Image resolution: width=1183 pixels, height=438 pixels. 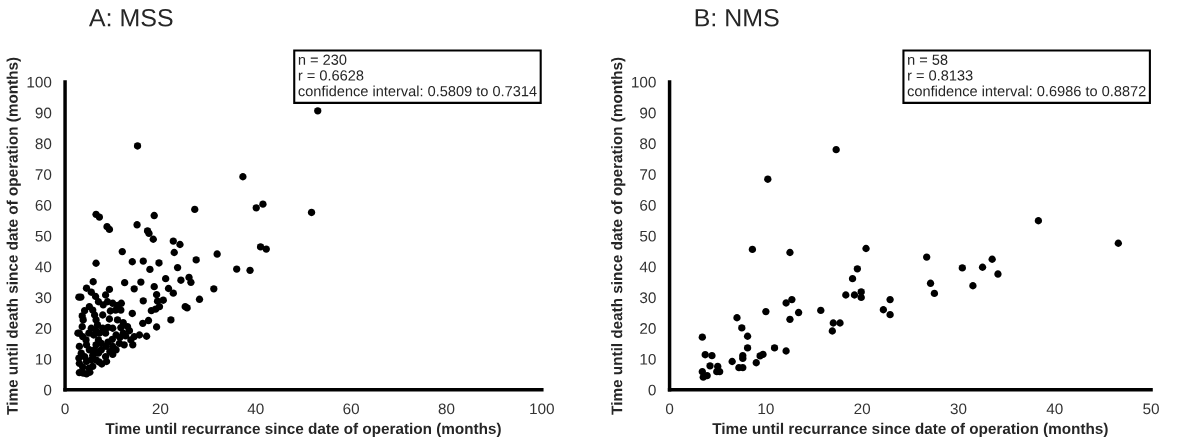 What do you see at coordinates (958, 409) in the screenshot?
I see `x-tick-label: 30` at bounding box center [958, 409].